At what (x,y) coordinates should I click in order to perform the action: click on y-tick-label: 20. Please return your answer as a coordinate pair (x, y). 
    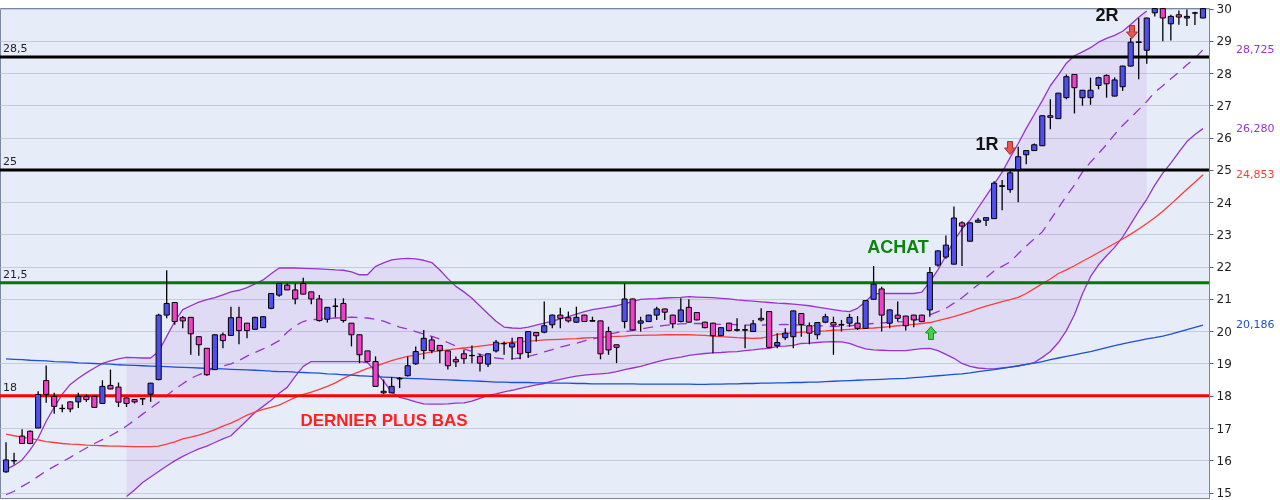
    Looking at the image, I should click on (1224, 331).